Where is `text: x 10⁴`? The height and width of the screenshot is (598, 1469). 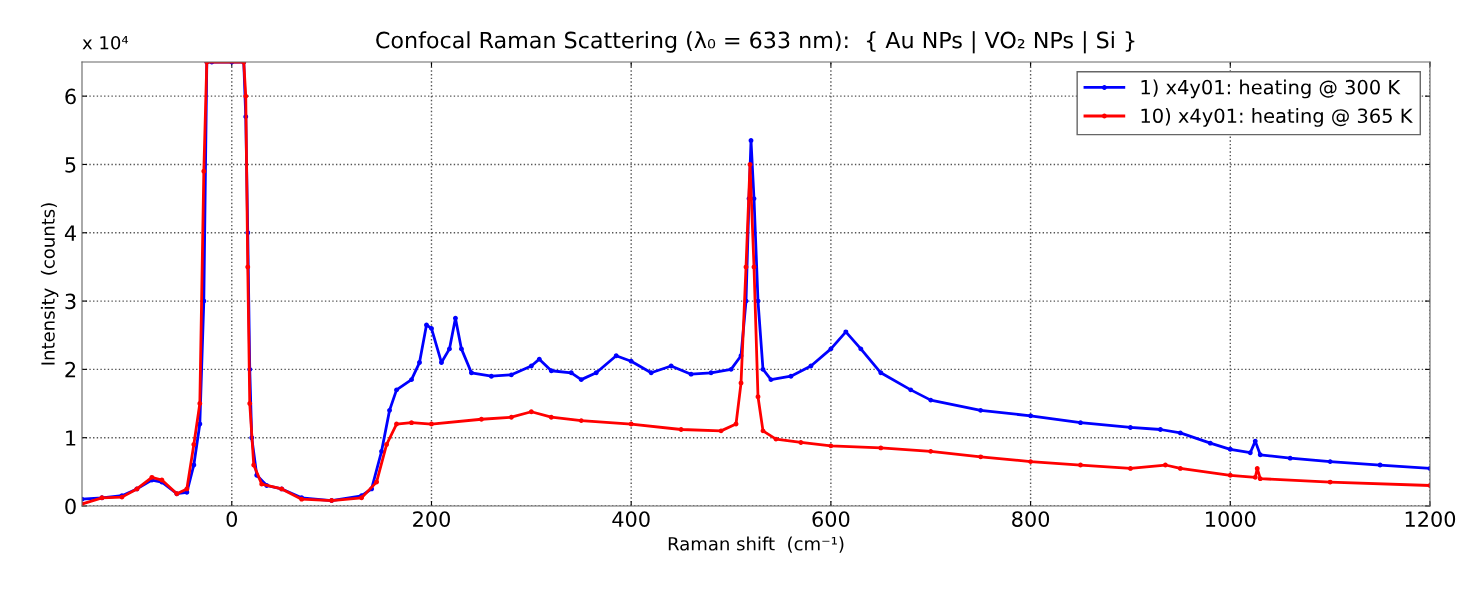 text: x 10⁴ is located at coordinates (105, 42).